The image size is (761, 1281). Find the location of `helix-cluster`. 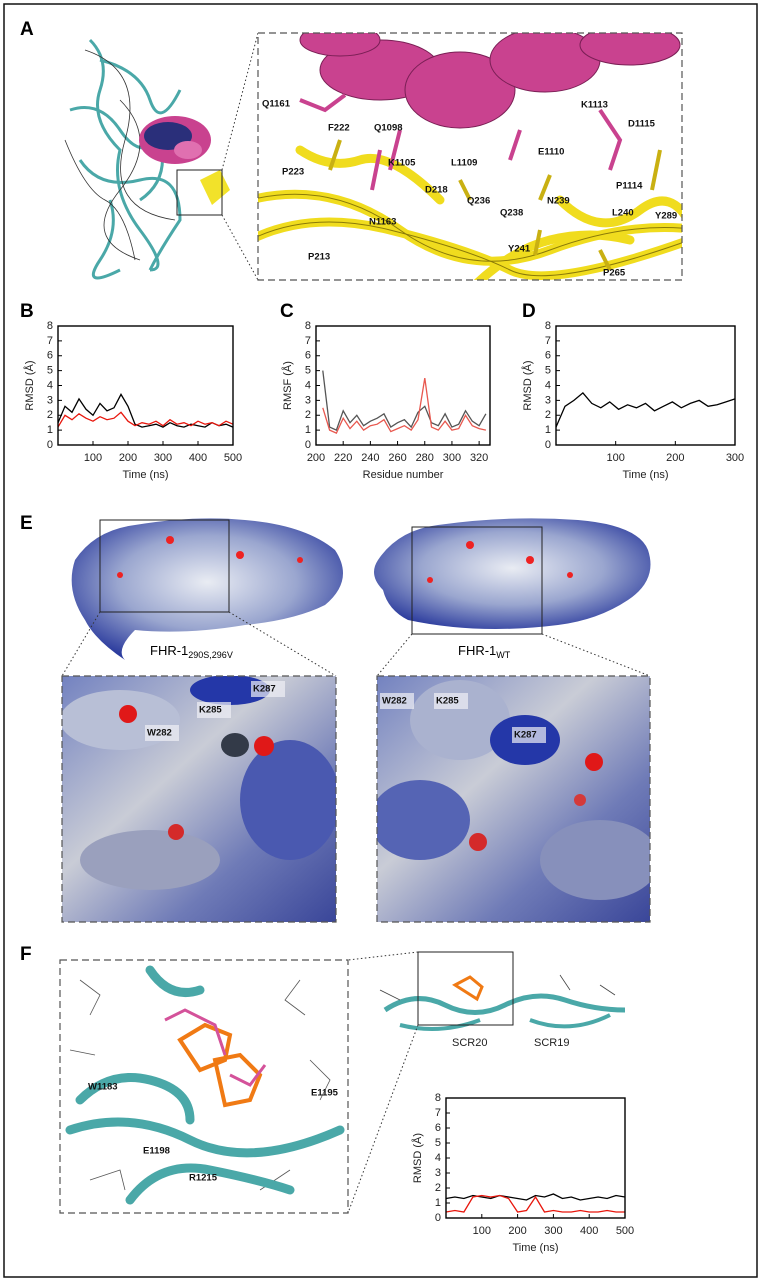

helix-cluster is located at coordinates (184, 160).